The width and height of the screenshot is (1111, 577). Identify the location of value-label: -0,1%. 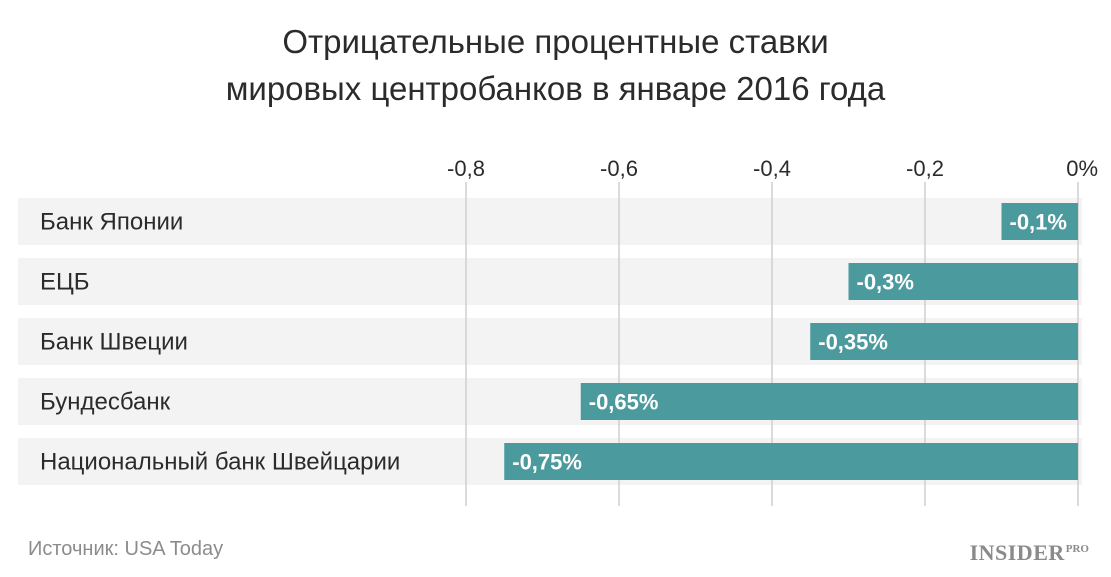
(1038, 222).